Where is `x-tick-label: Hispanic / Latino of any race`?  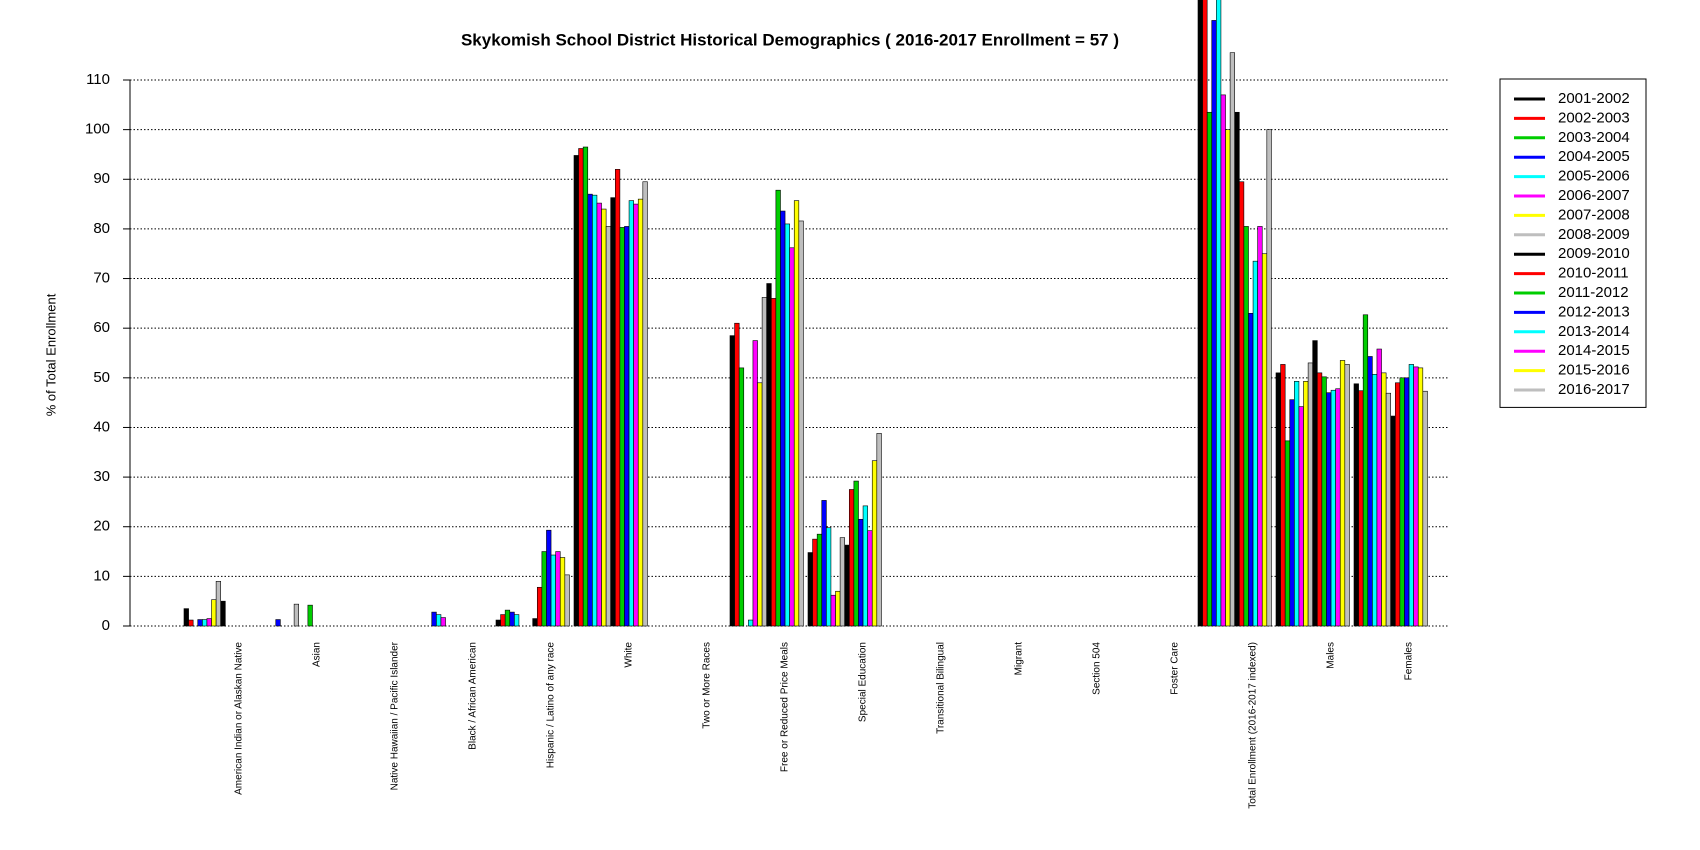
x-tick-label: Hispanic / Latino of any race is located at coordinates (551, 705).